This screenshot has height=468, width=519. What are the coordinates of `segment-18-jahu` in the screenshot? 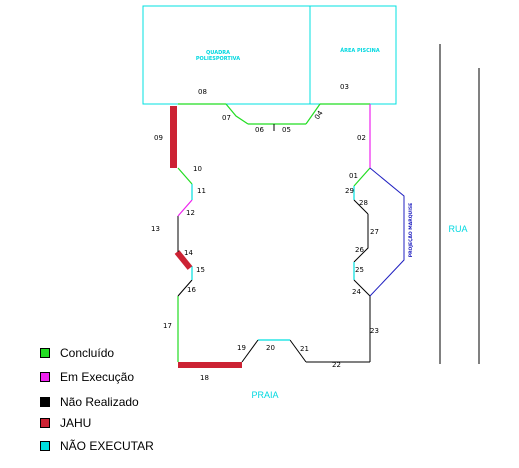 It's located at (210, 365).